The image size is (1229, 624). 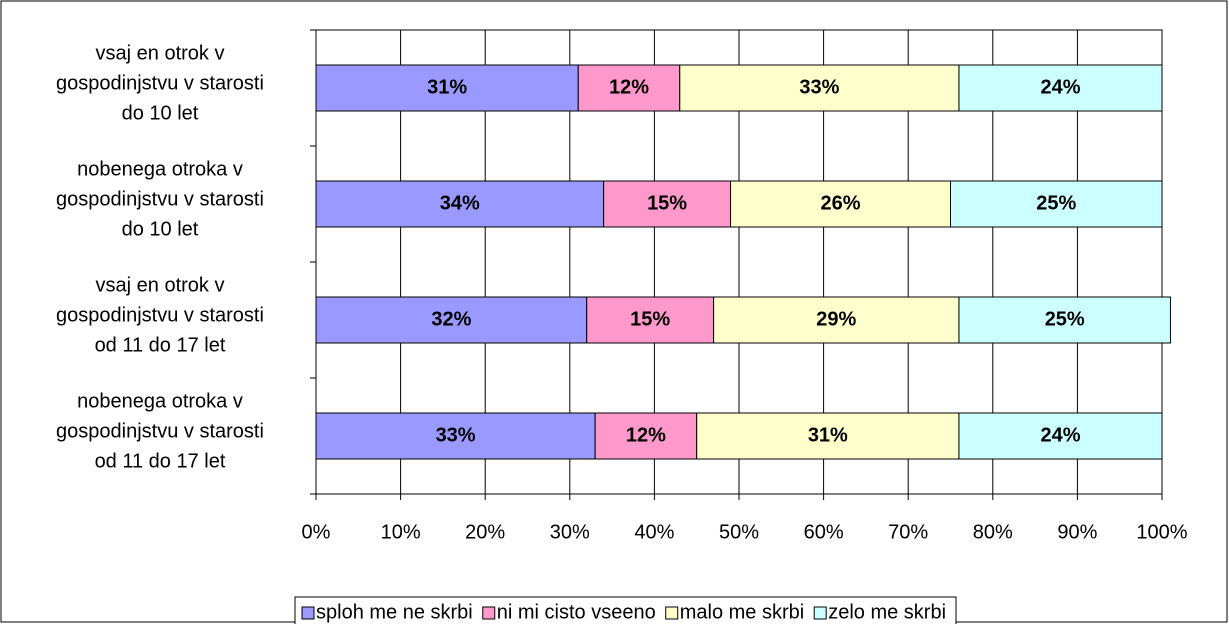 I want to click on value-label: 34%, so click(x=460, y=203).